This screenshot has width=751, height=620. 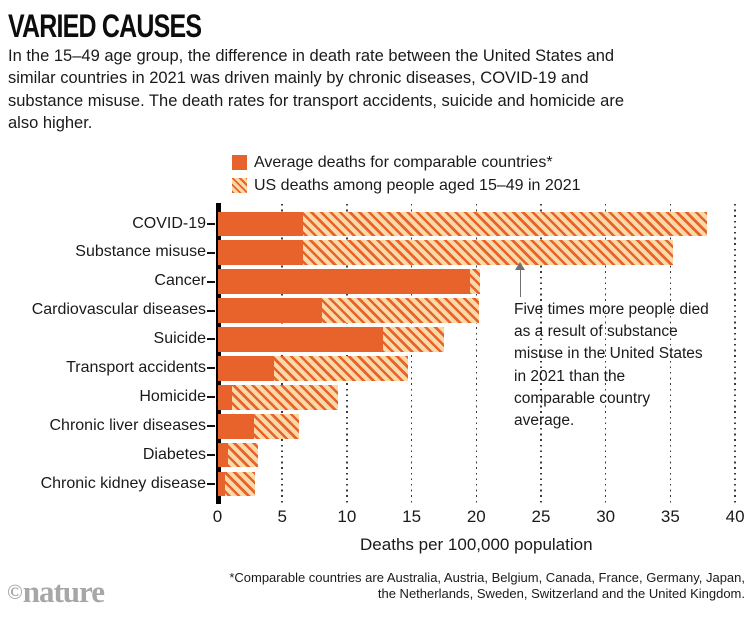 What do you see at coordinates (136, 368) in the screenshot?
I see `category-label: Transport accidents` at bounding box center [136, 368].